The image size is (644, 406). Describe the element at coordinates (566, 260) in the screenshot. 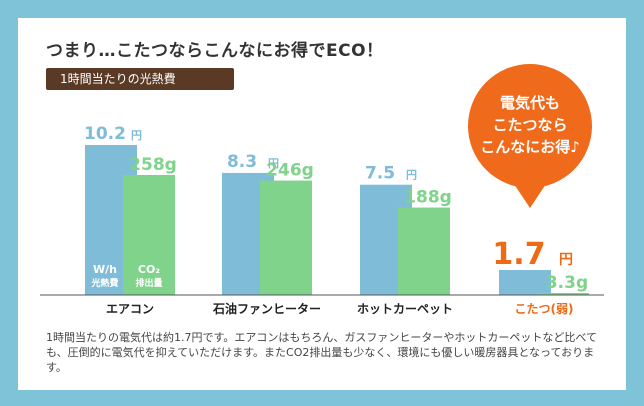

I see `cost-unit-label-3: 円` at that location.